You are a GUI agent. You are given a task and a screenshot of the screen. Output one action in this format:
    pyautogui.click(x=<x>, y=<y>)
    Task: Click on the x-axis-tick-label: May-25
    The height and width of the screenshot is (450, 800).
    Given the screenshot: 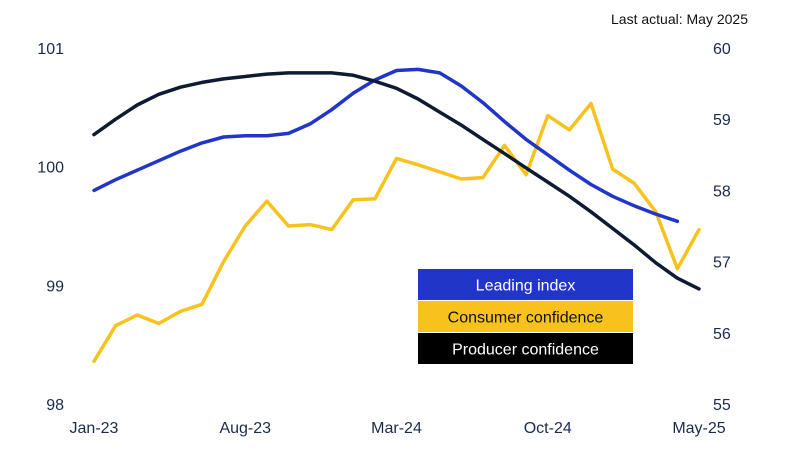 What is the action you would take?
    pyautogui.click(x=698, y=428)
    